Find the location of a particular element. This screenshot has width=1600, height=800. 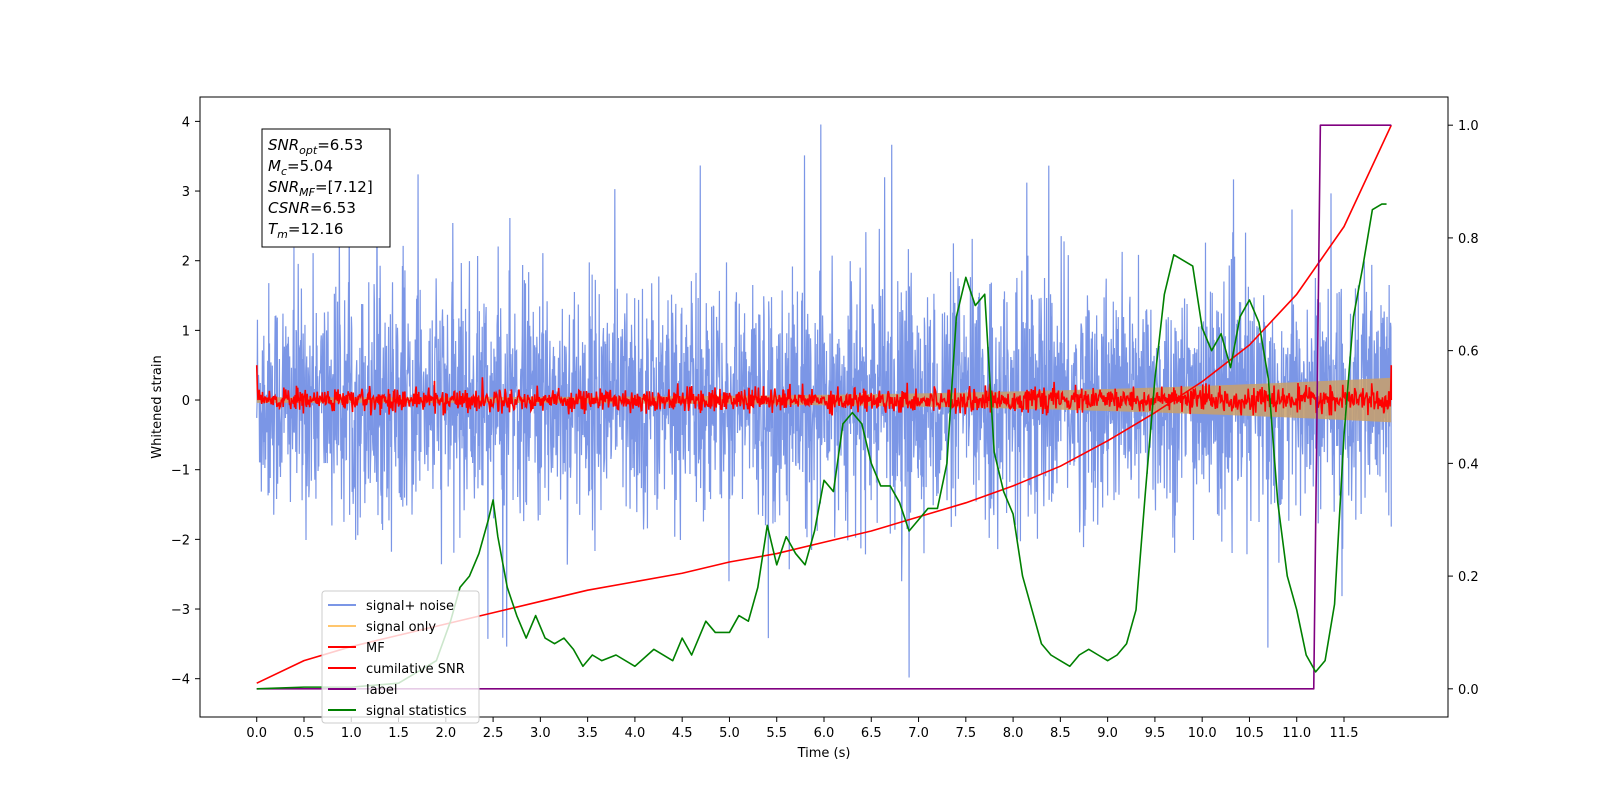

info-line-tm: Tm=12.16 is located at coordinates (305, 230).